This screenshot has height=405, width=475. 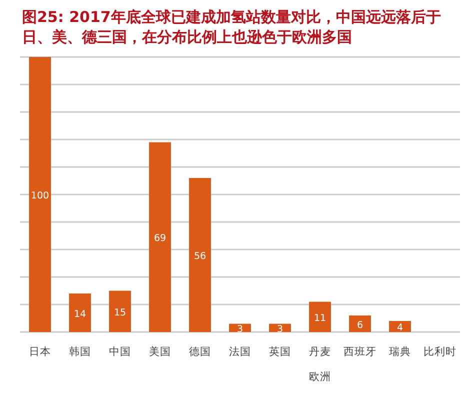 I want to click on x-tick-label: 西班牙, so click(x=360, y=351).